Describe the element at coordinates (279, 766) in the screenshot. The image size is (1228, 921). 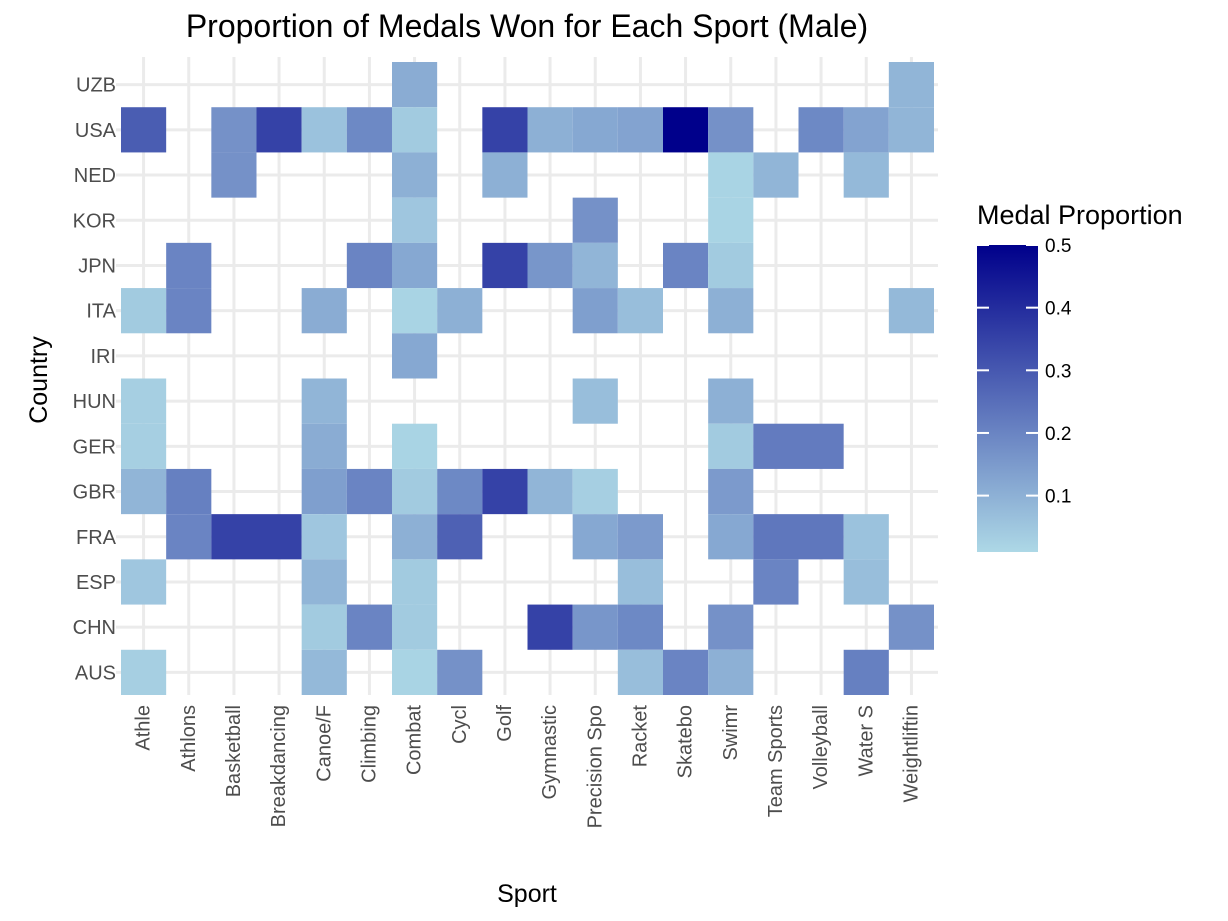
I see `x-tick-breakdancing: Breakdancing` at that location.